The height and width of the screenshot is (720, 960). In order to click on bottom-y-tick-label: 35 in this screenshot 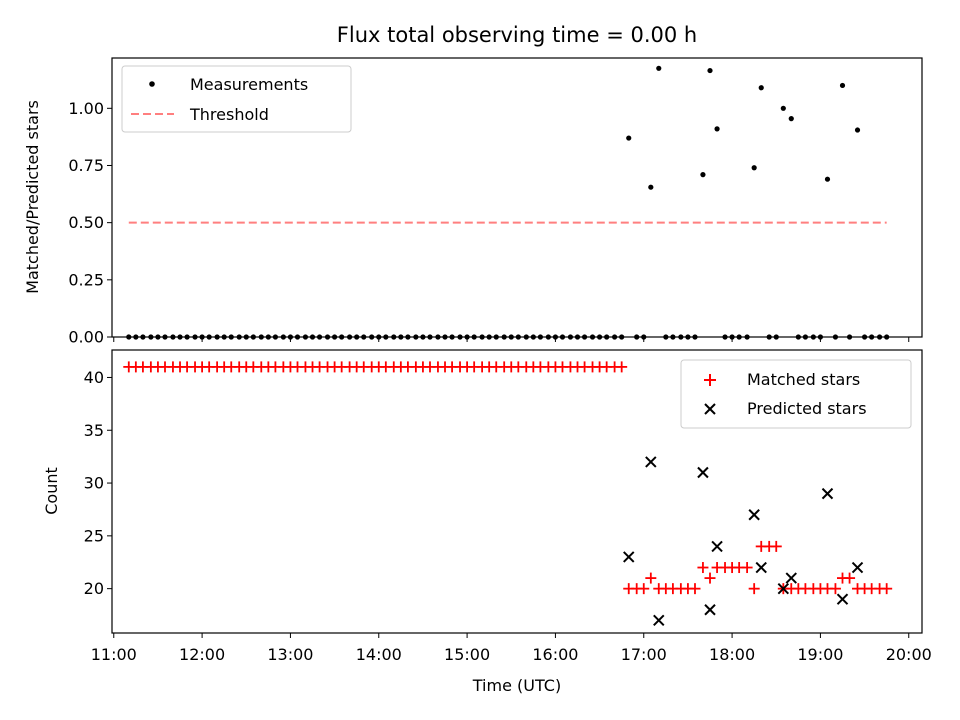, I will do `click(94, 430)`.